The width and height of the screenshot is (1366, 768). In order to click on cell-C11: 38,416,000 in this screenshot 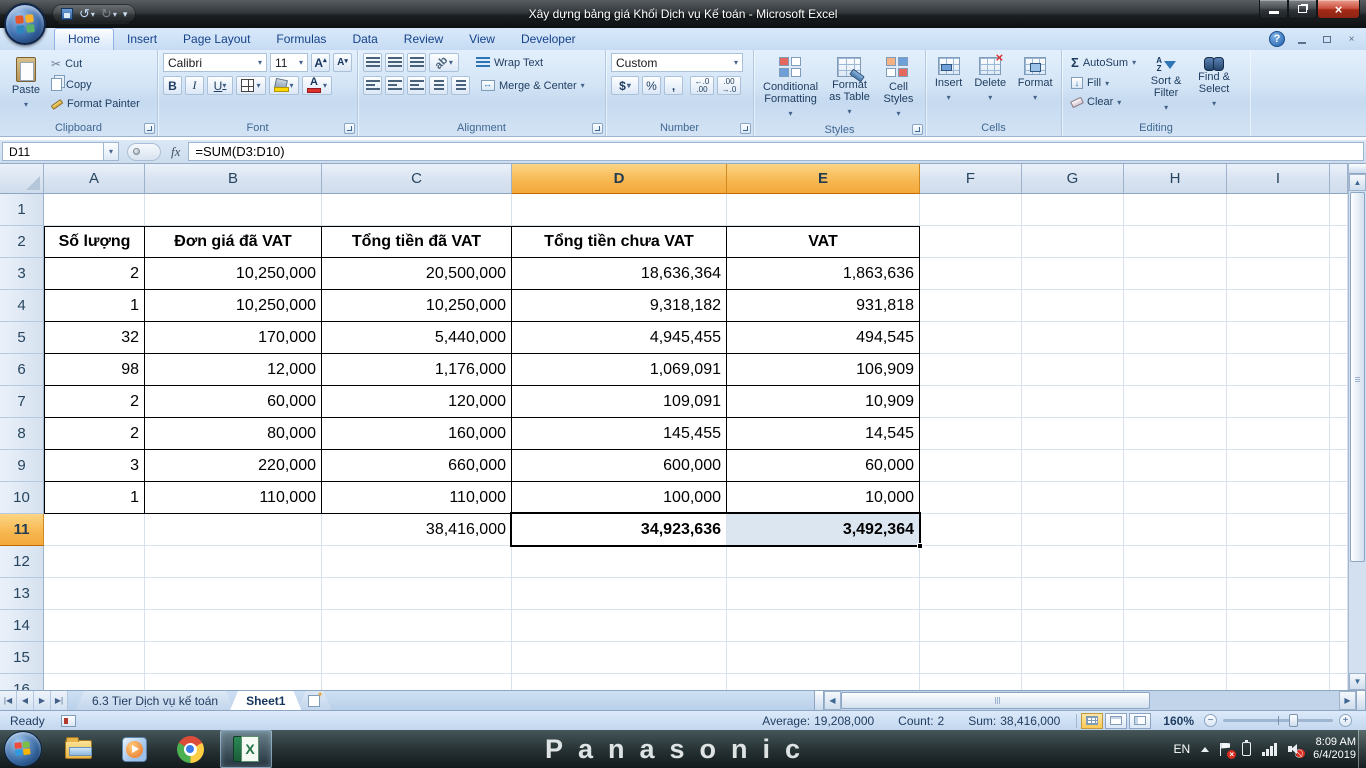, I will do `click(417, 530)`.